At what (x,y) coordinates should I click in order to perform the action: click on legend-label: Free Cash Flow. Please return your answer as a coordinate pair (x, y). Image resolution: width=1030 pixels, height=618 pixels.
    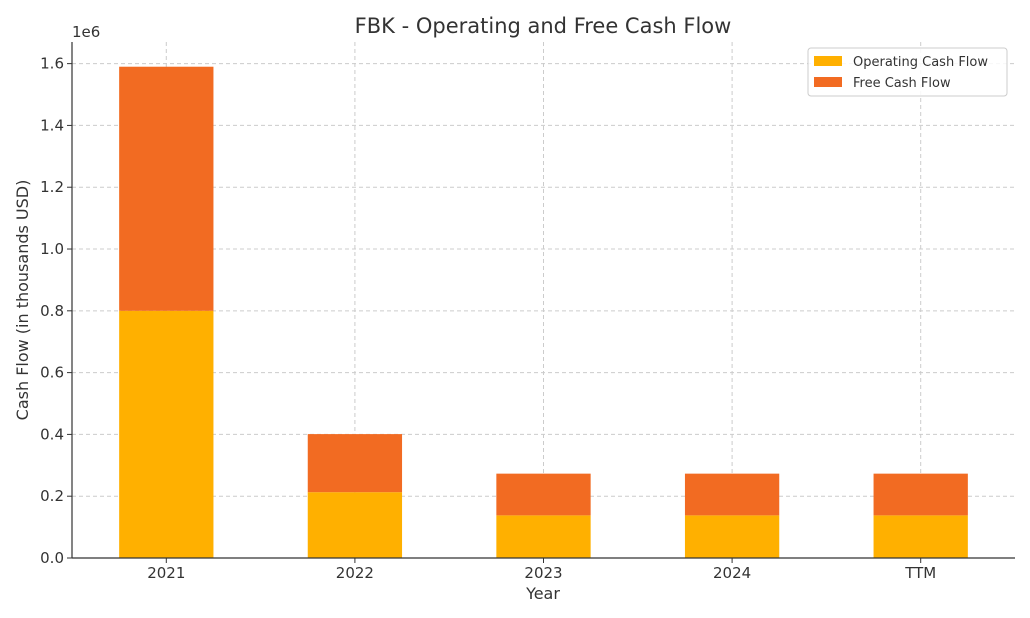
    Looking at the image, I should click on (902, 83).